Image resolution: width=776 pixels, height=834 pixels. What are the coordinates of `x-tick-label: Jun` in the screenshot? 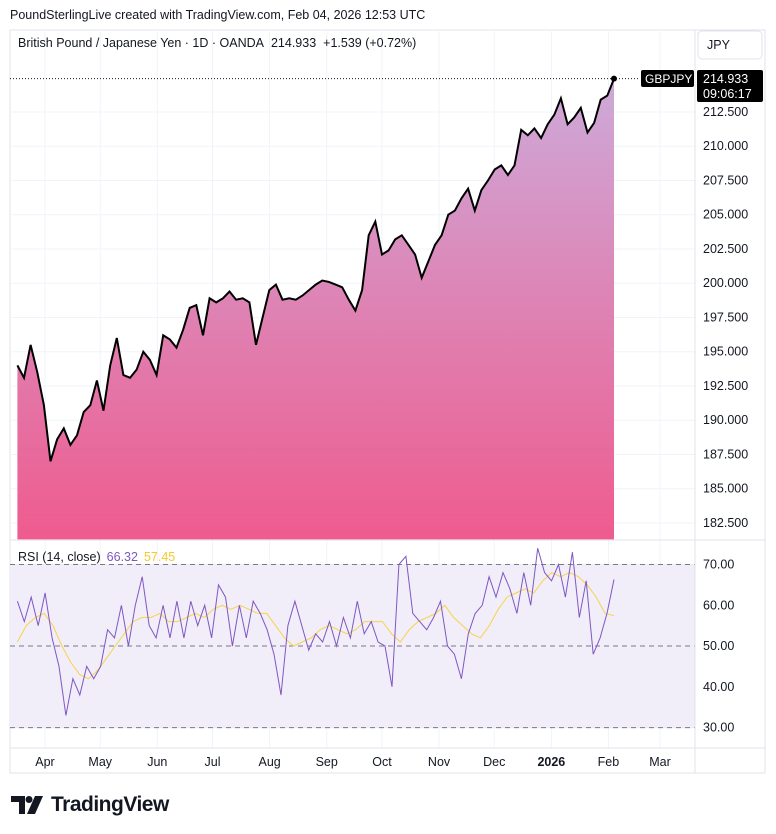 It's located at (157, 762).